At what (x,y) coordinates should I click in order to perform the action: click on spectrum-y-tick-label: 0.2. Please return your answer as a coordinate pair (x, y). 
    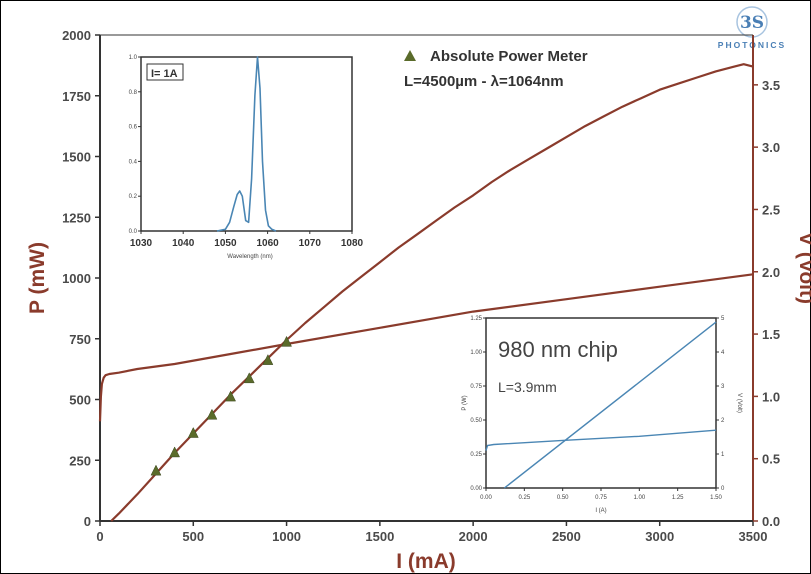
    Looking at the image, I should click on (133, 197).